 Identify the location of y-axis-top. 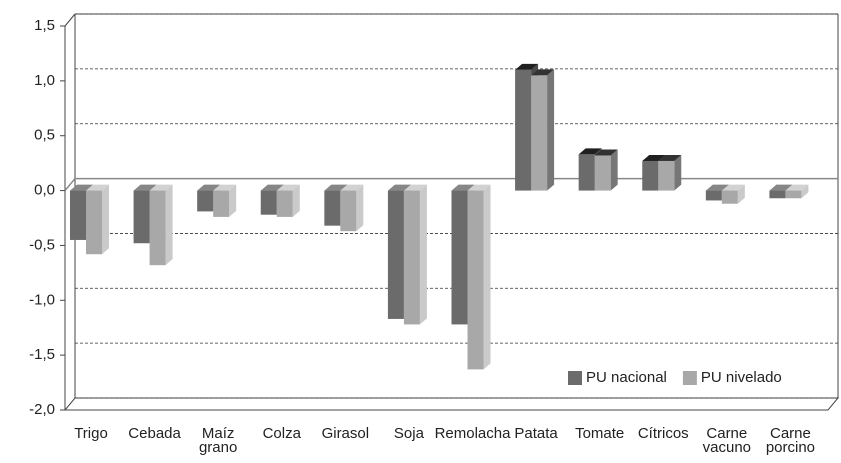
(70, 20).